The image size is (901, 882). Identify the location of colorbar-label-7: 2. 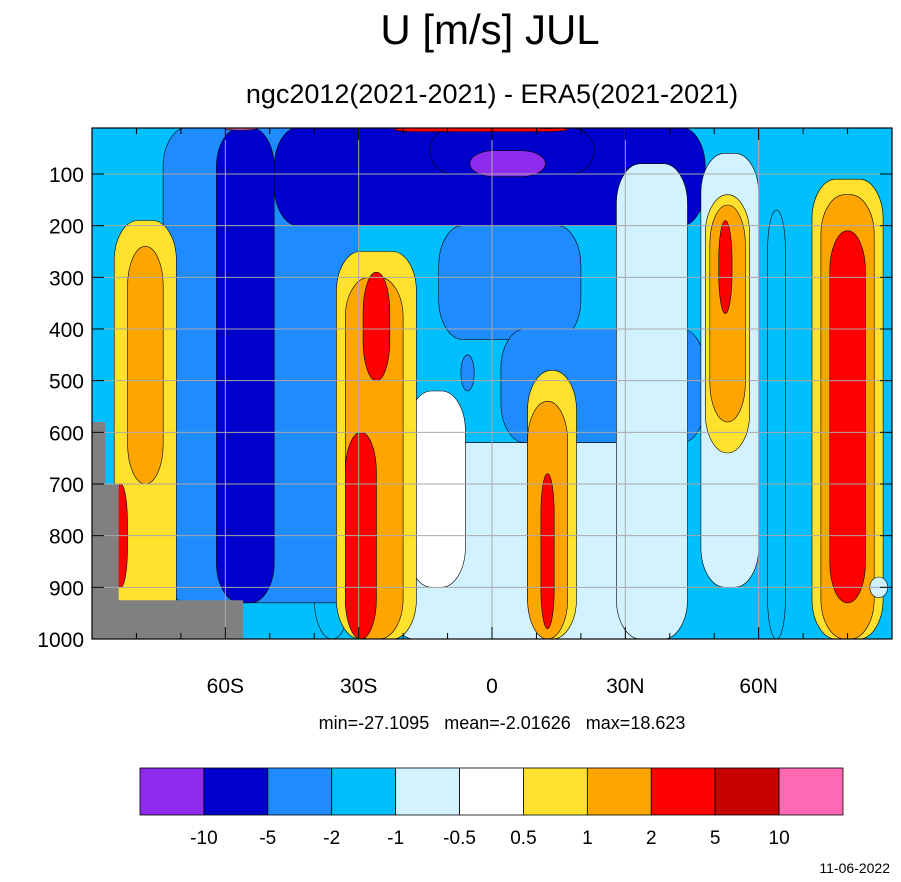
(651, 838).